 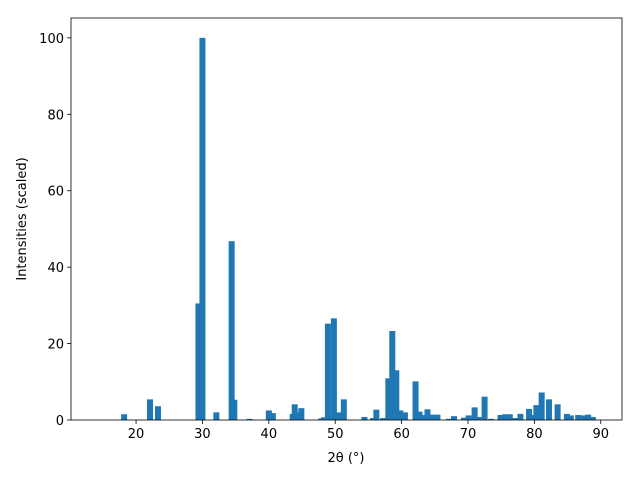 What do you see at coordinates (55, 345) in the screenshot?
I see `y-tick-label: 20` at bounding box center [55, 345].